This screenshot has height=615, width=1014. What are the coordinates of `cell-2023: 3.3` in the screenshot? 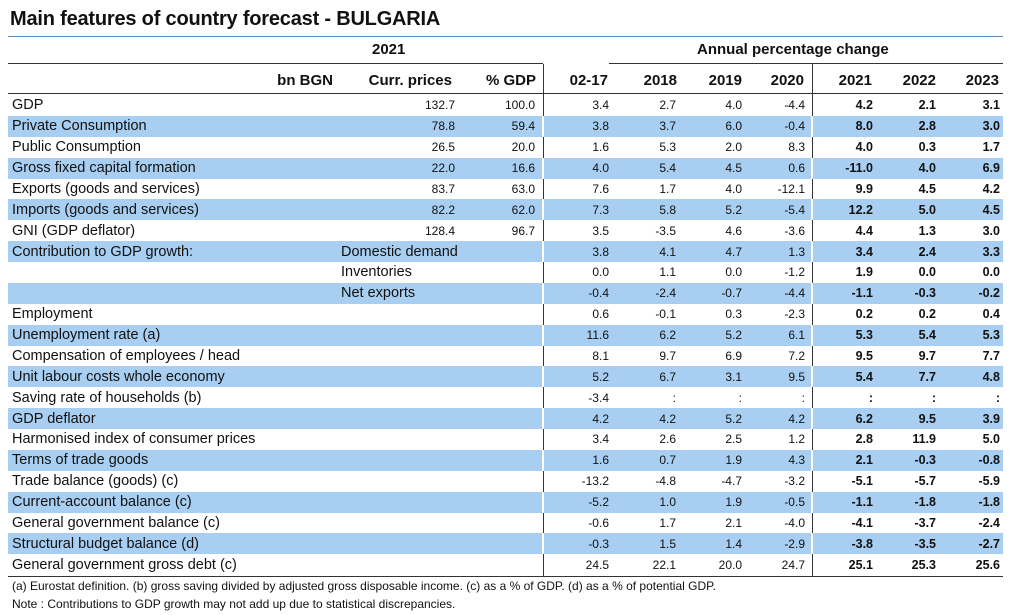 It's located at (991, 251).